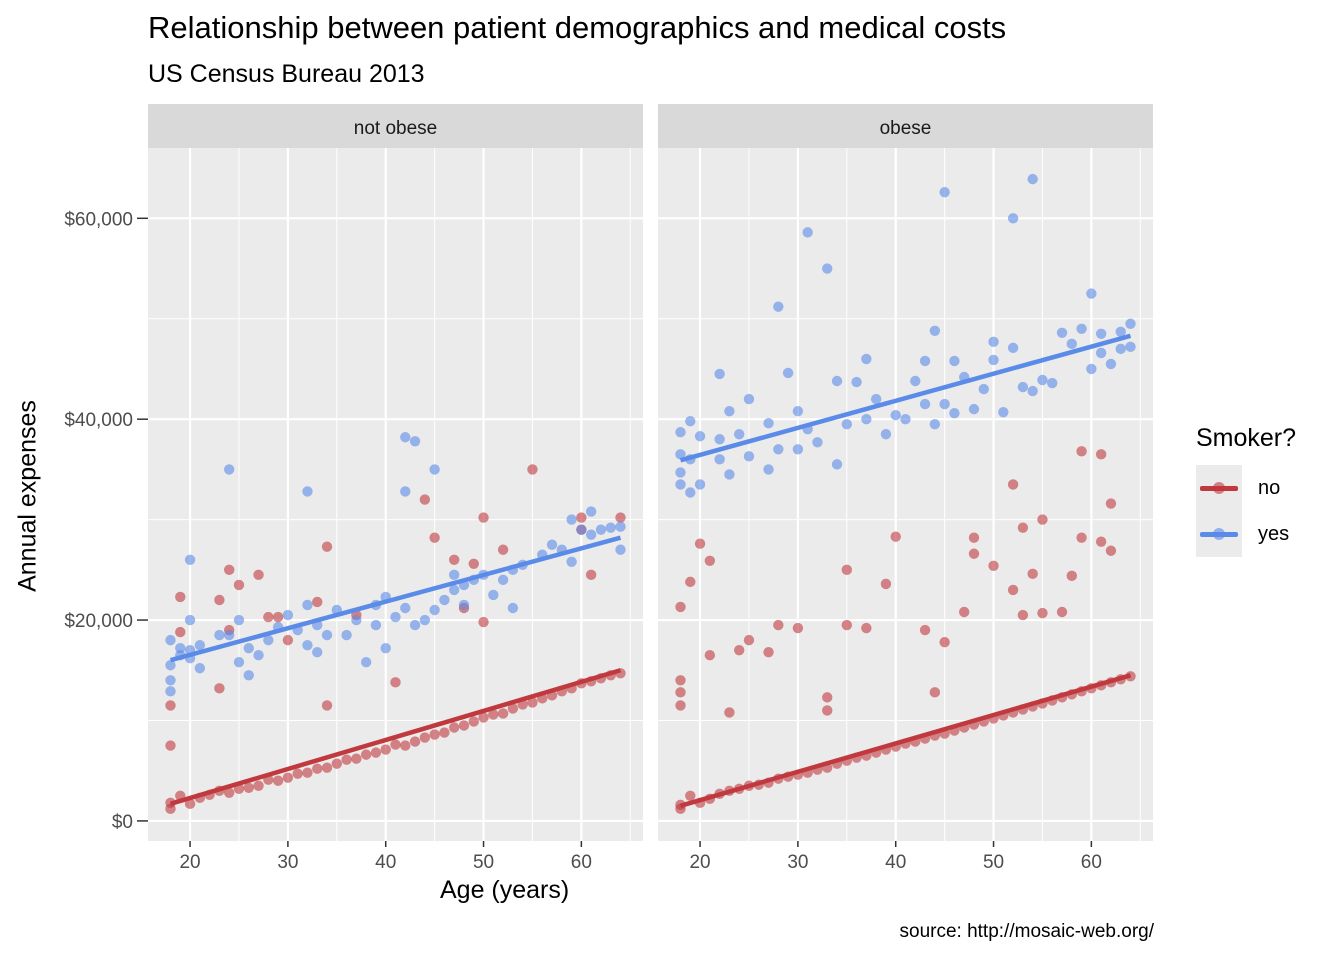  I want to click on x-tick-label: 30, so click(287, 862).